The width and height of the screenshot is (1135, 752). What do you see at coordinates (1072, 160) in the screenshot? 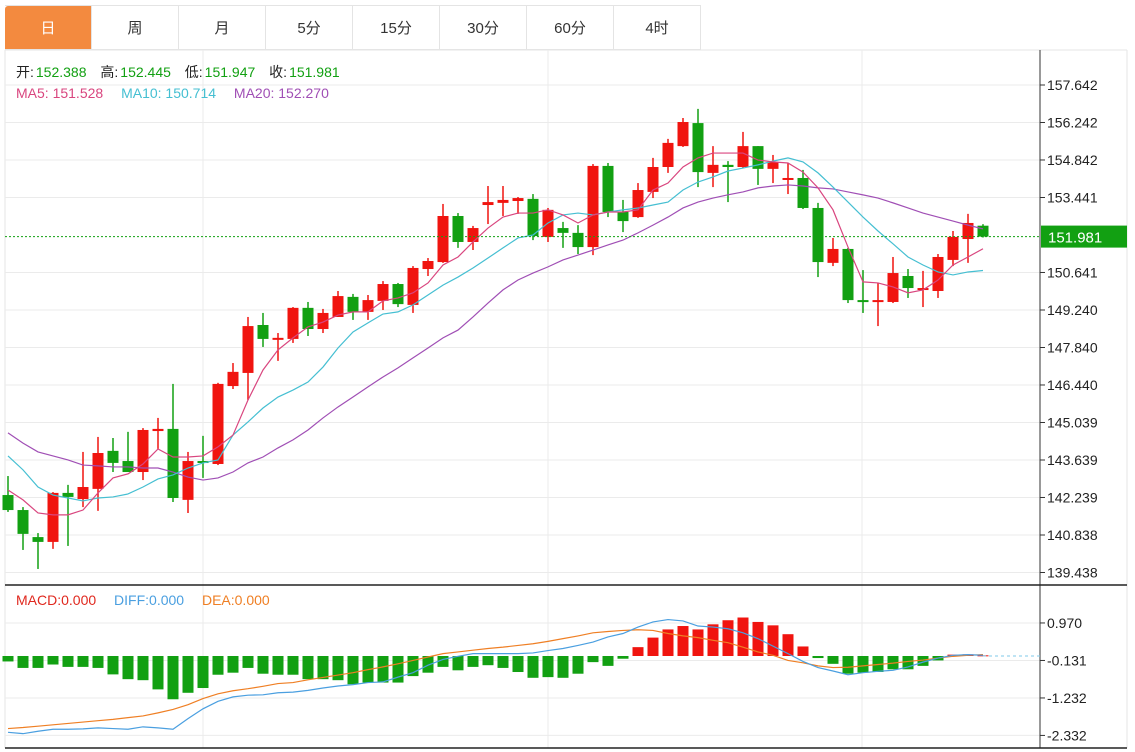
I see `price-tick-label: 154.842` at bounding box center [1072, 160].